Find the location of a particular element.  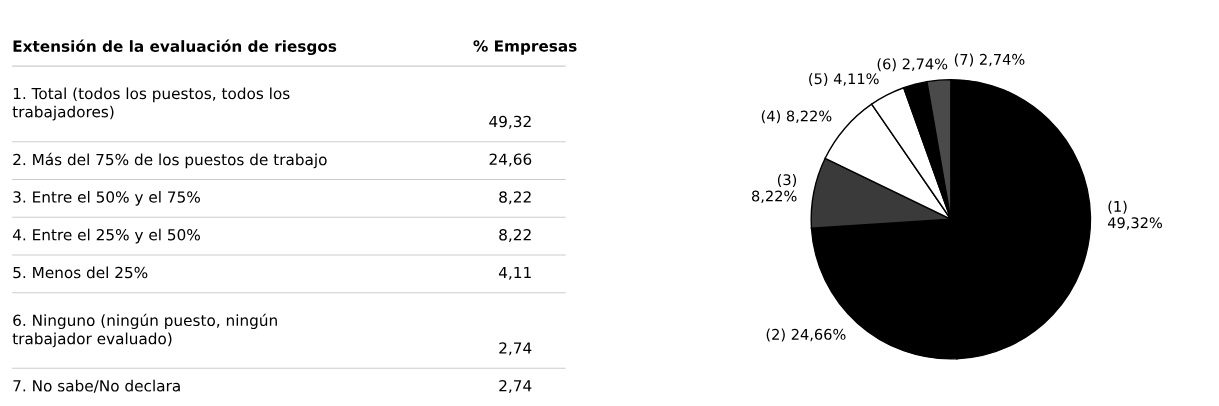

text: 6. Ninguno (ningún puesto, ningún trabajador evaluado) is located at coordinates (144, 330).